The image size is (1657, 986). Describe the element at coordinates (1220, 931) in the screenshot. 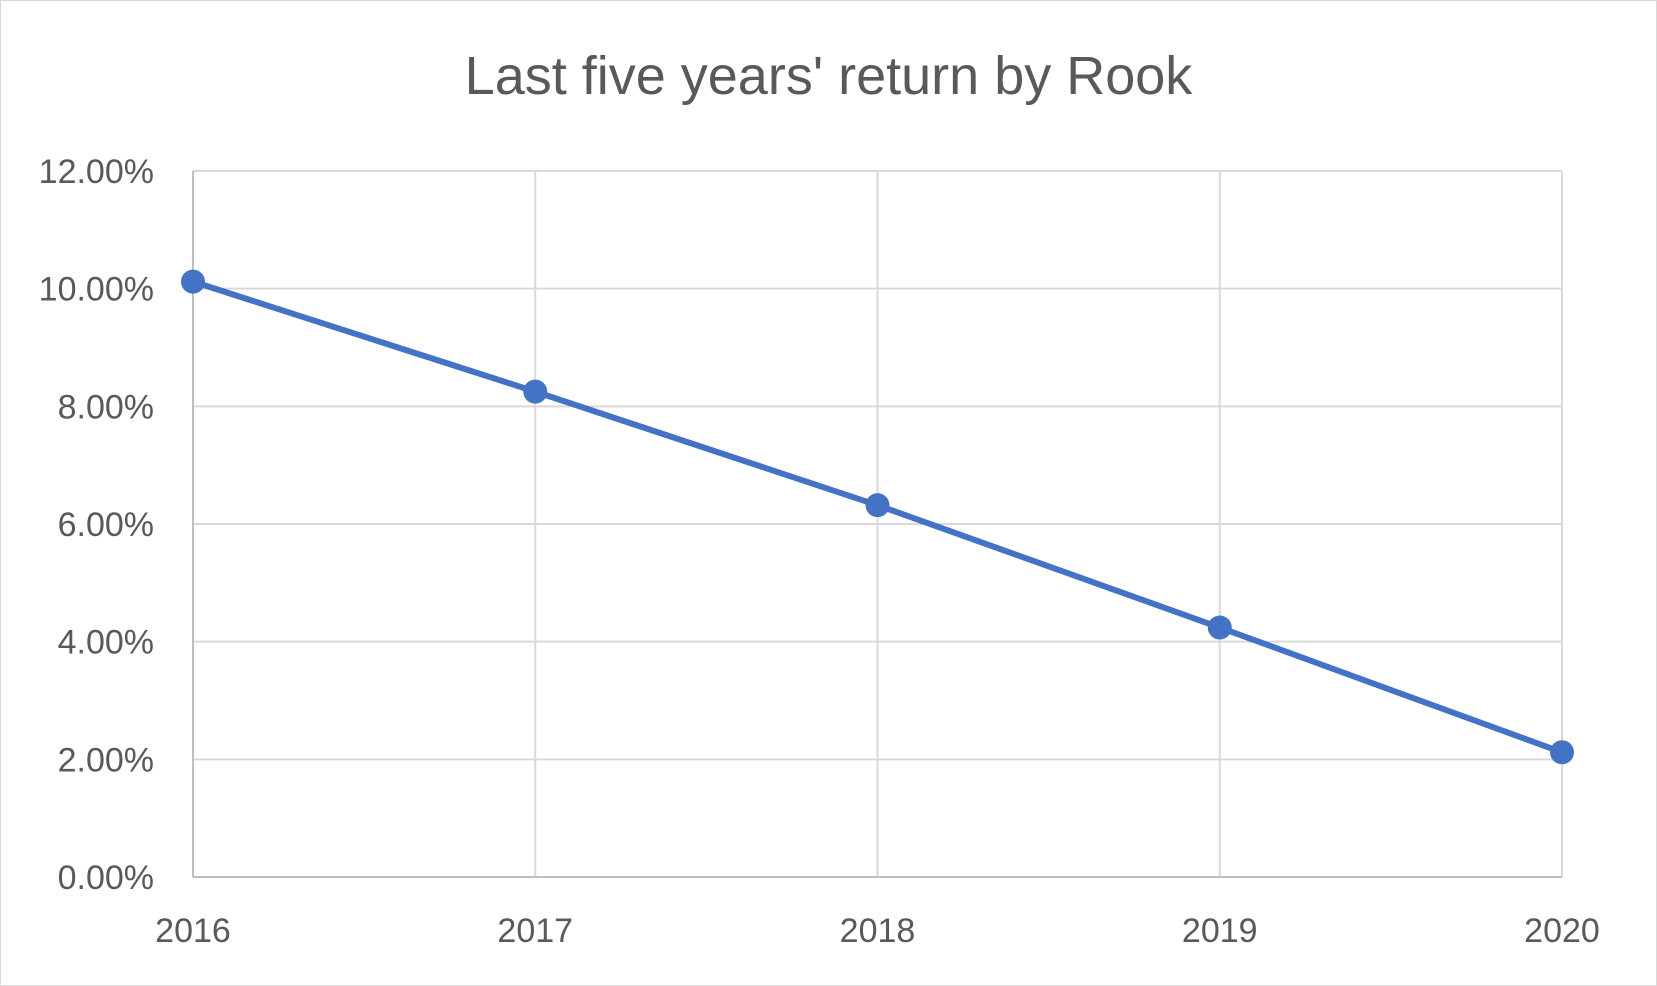

I see `x-tick-label: 2019` at that location.